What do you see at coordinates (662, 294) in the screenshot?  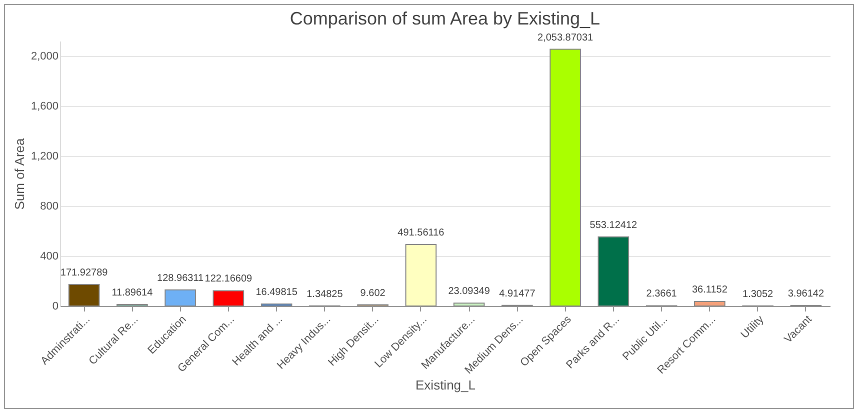 I see `data-label: 2.3661` at bounding box center [662, 294].